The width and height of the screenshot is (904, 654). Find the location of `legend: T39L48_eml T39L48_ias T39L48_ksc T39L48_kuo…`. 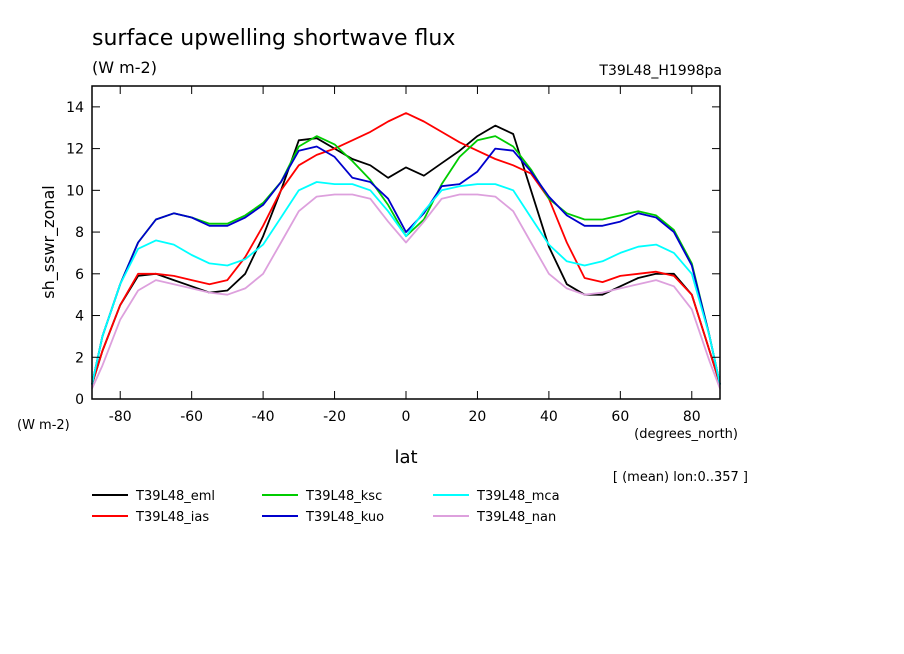

legend: T39L48_eml T39L48_ias T39L48_ksc T39L48_kuo… is located at coordinates (326, 507).